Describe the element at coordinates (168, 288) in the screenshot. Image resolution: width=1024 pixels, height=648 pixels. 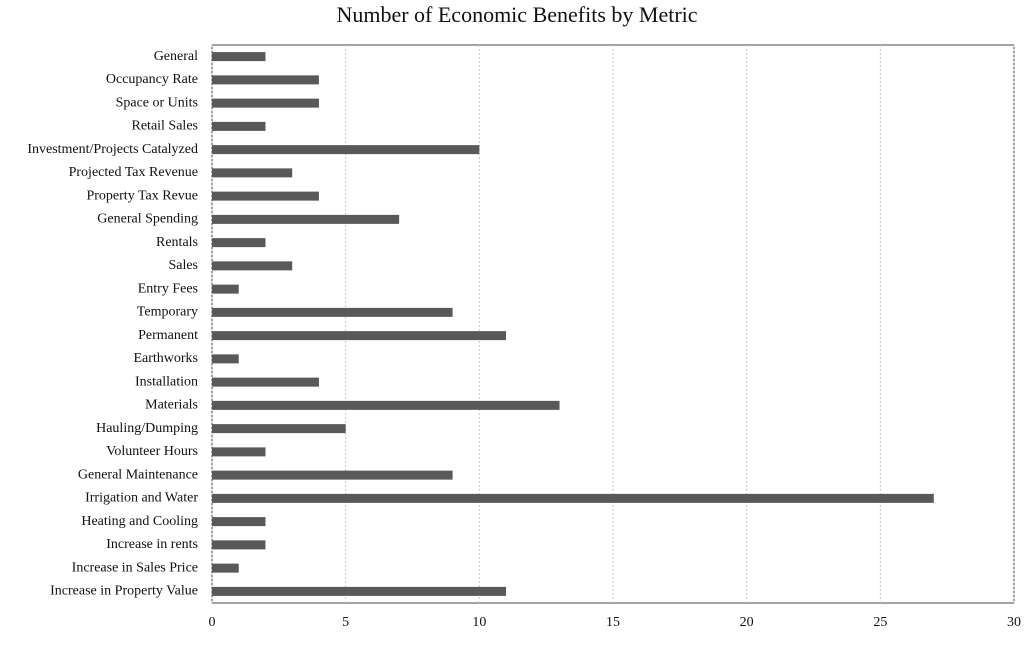
I see `y-tick-label: Entry Fees` at that location.